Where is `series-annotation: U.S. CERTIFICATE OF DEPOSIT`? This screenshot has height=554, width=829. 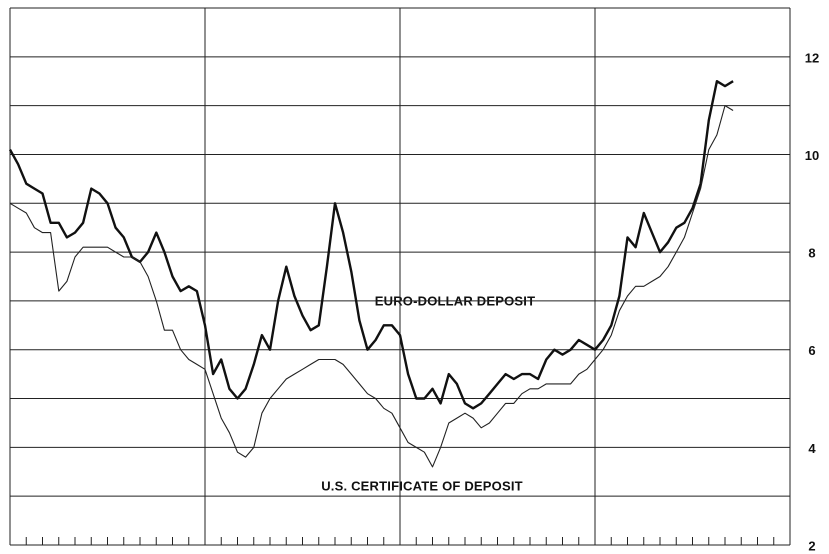
series-annotation: U.S. CERTIFICATE OF DEPOSIT is located at coordinates (422, 485).